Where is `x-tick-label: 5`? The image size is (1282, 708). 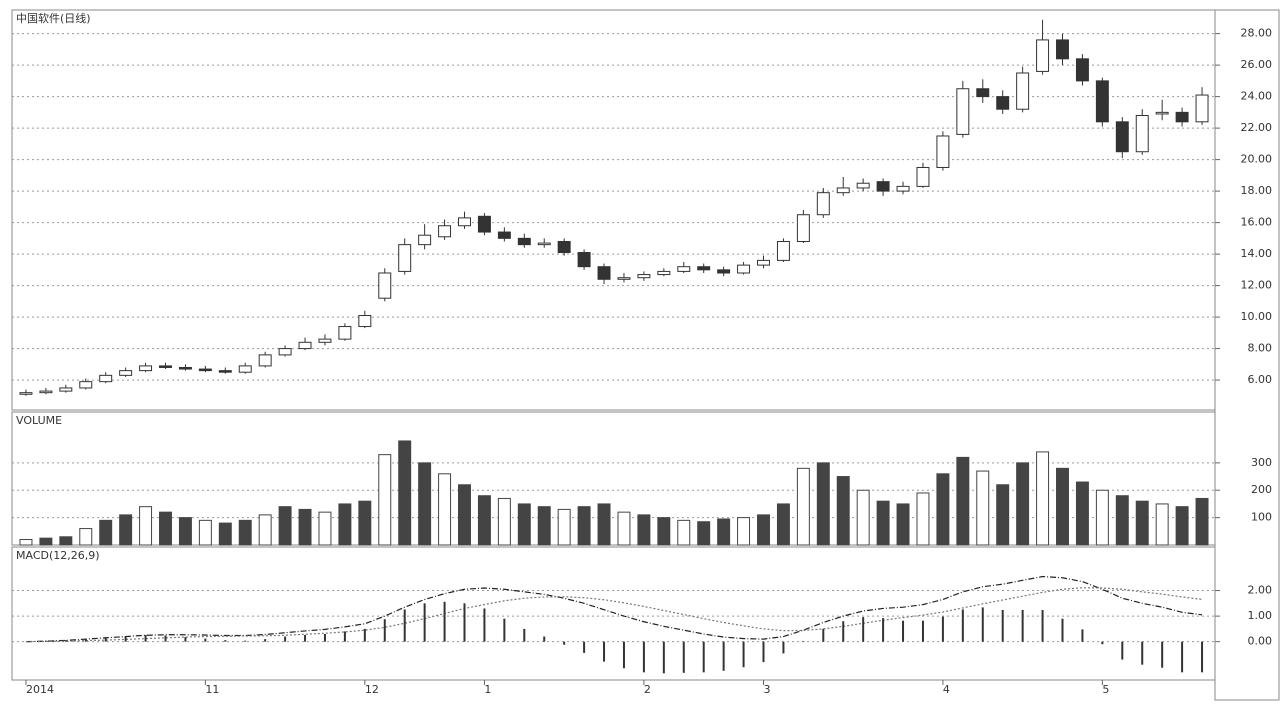 x-tick-label: 5 is located at coordinates (1105, 689).